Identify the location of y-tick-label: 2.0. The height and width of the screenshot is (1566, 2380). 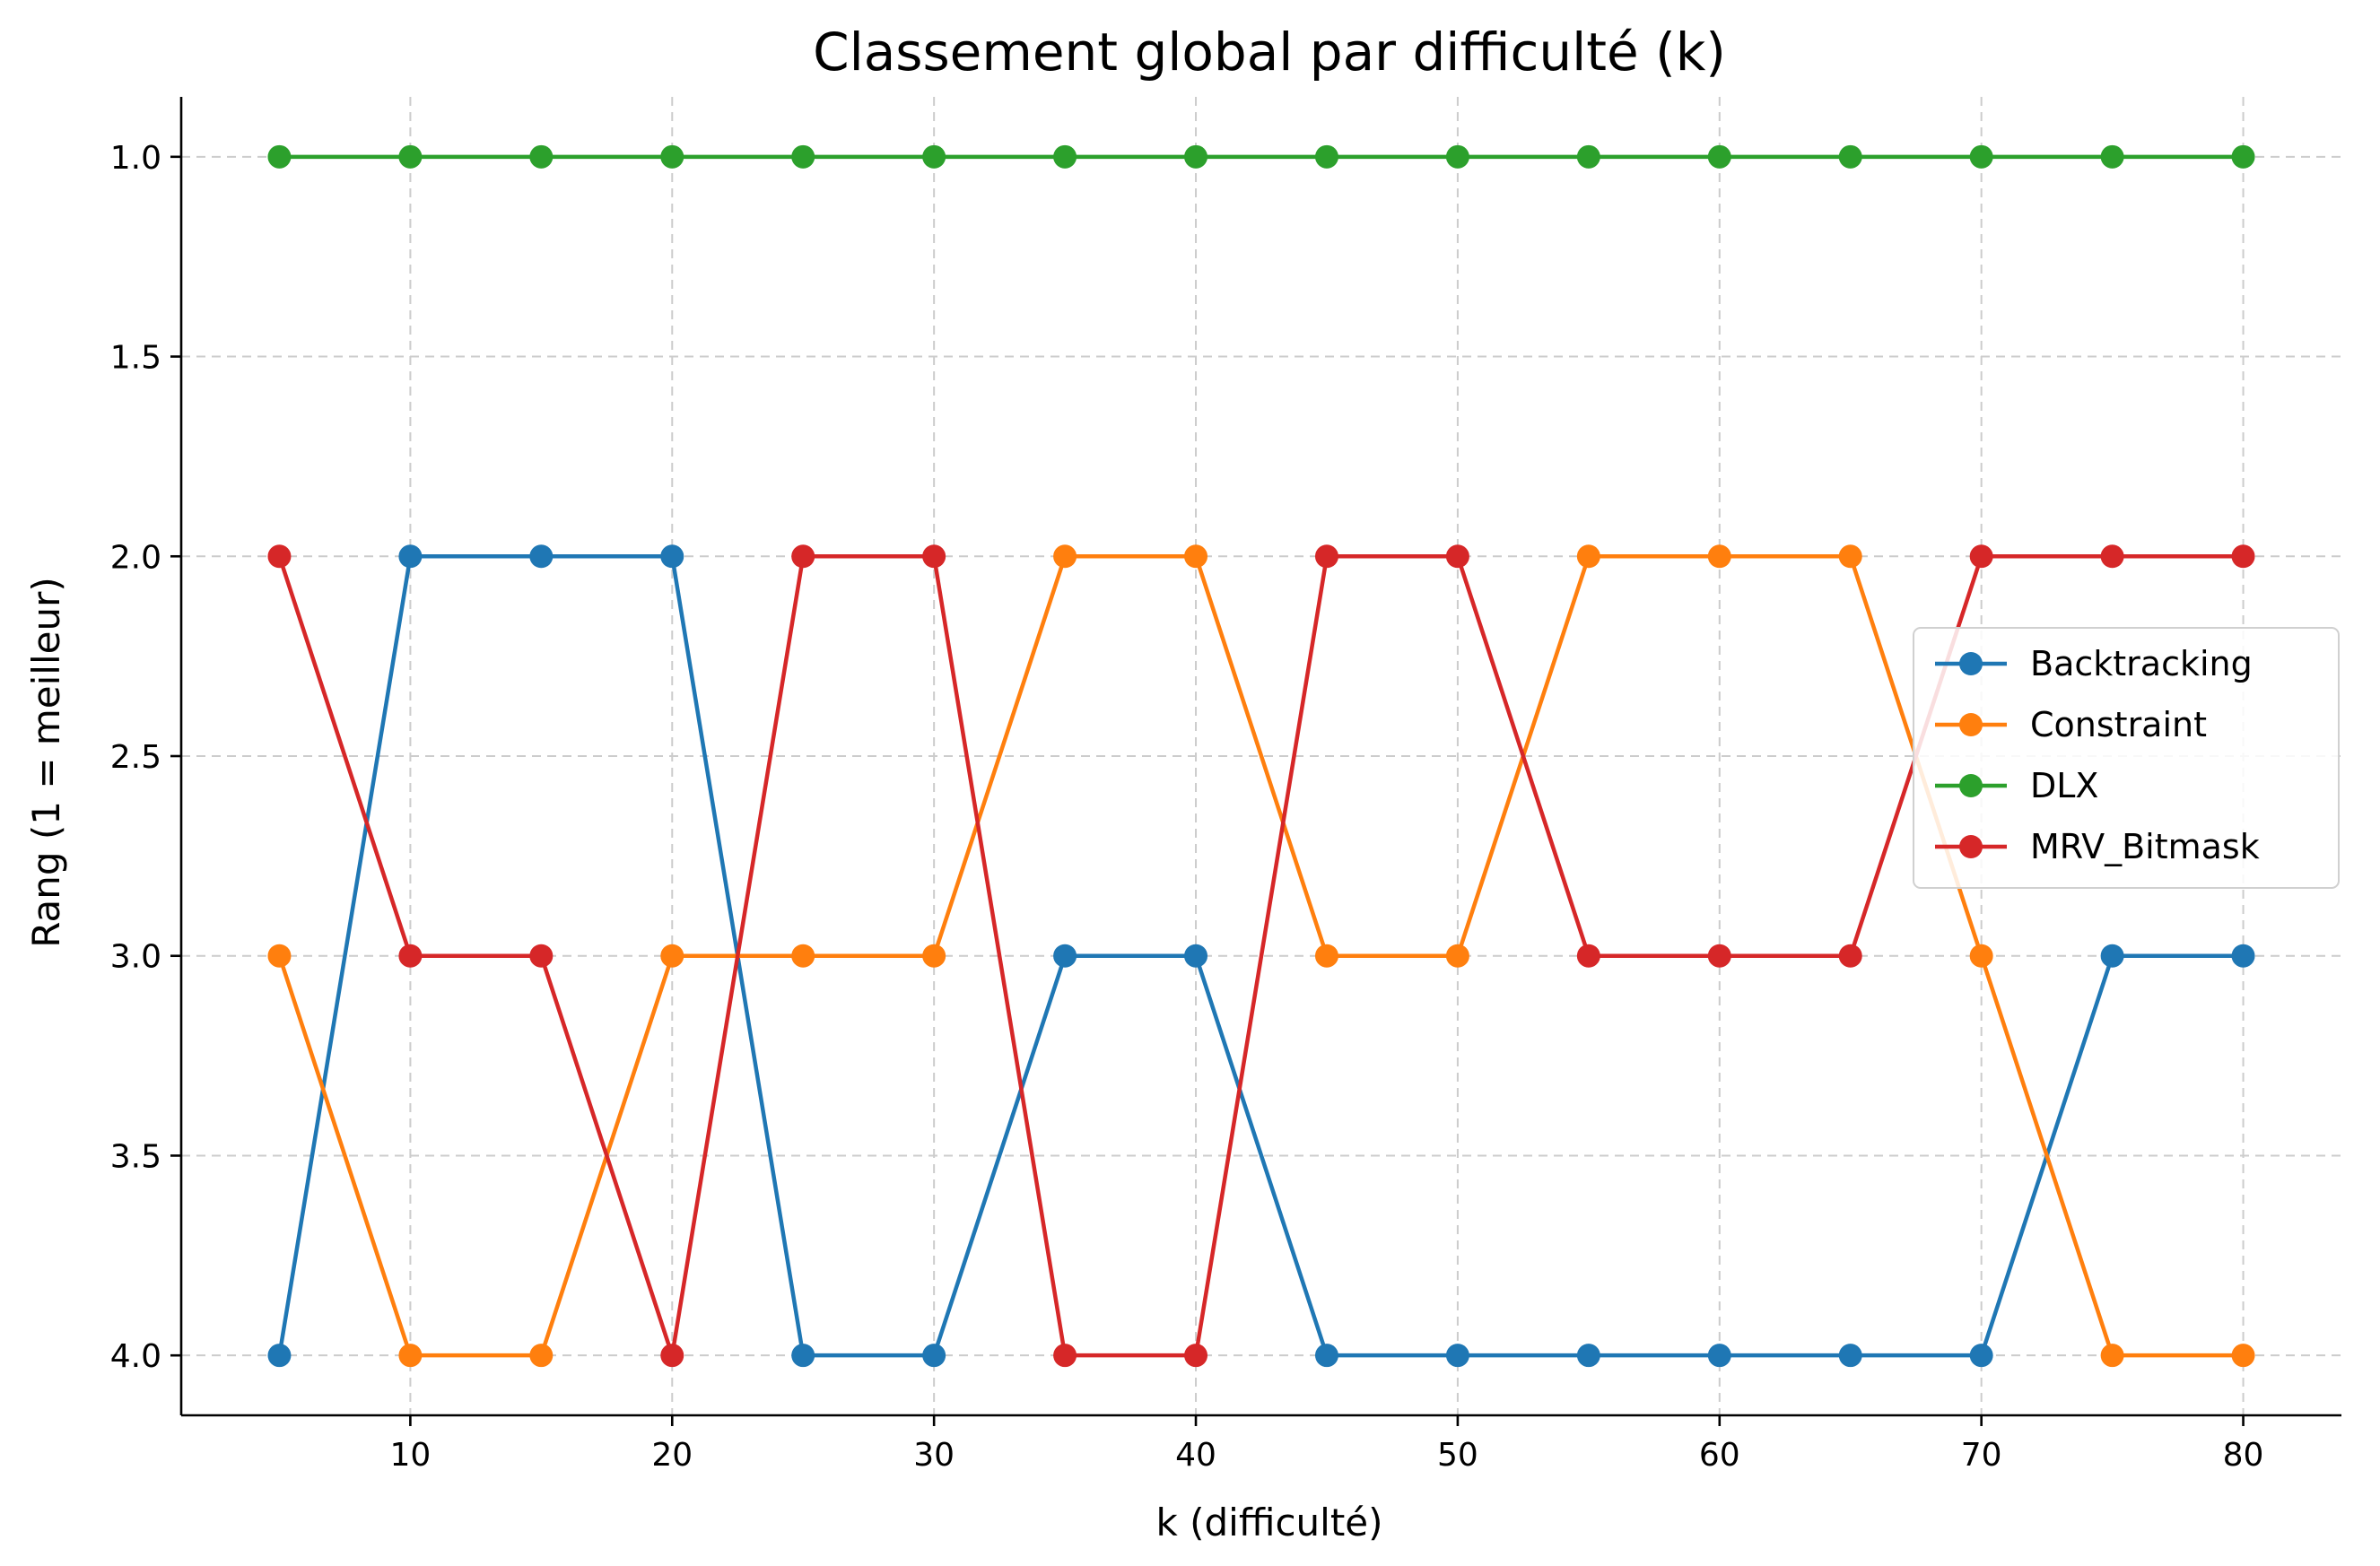
(136, 558).